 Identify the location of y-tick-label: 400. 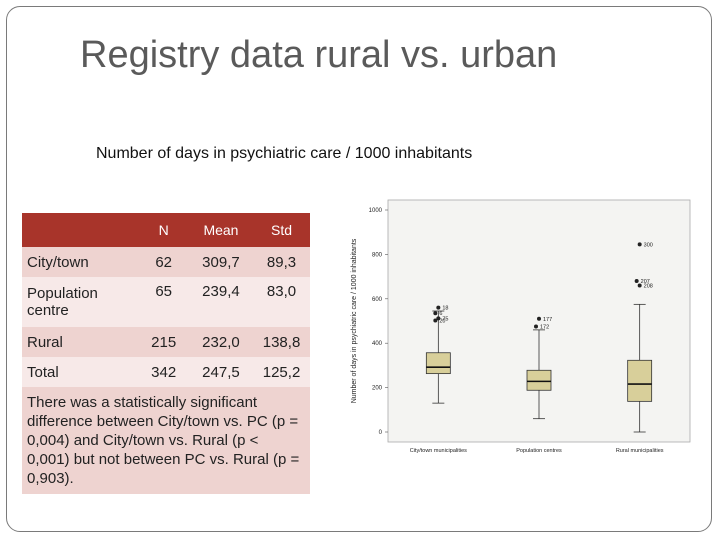
(377, 344).